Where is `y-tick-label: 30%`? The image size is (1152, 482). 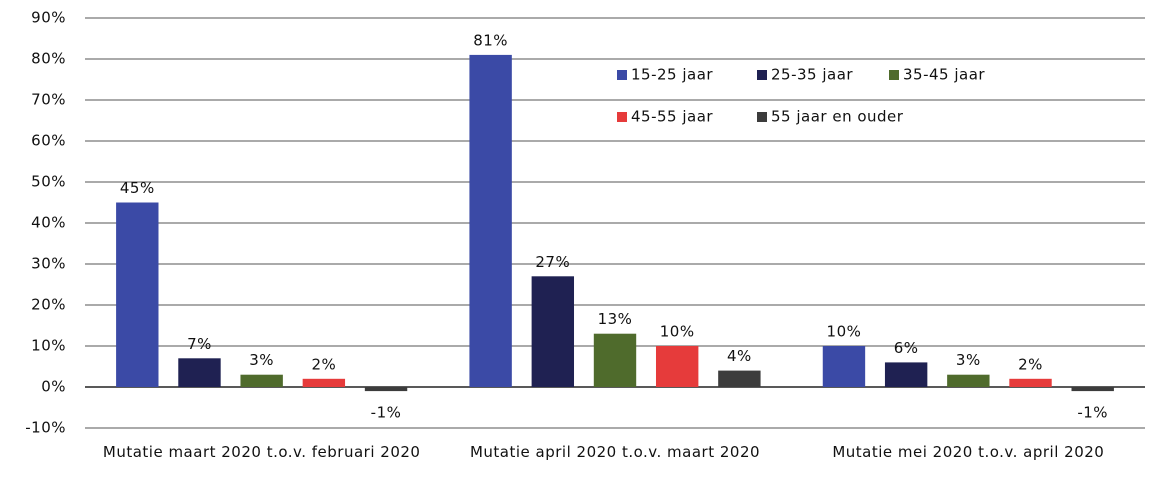
y-tick-label: 30% is located at coordinates (48, 264).